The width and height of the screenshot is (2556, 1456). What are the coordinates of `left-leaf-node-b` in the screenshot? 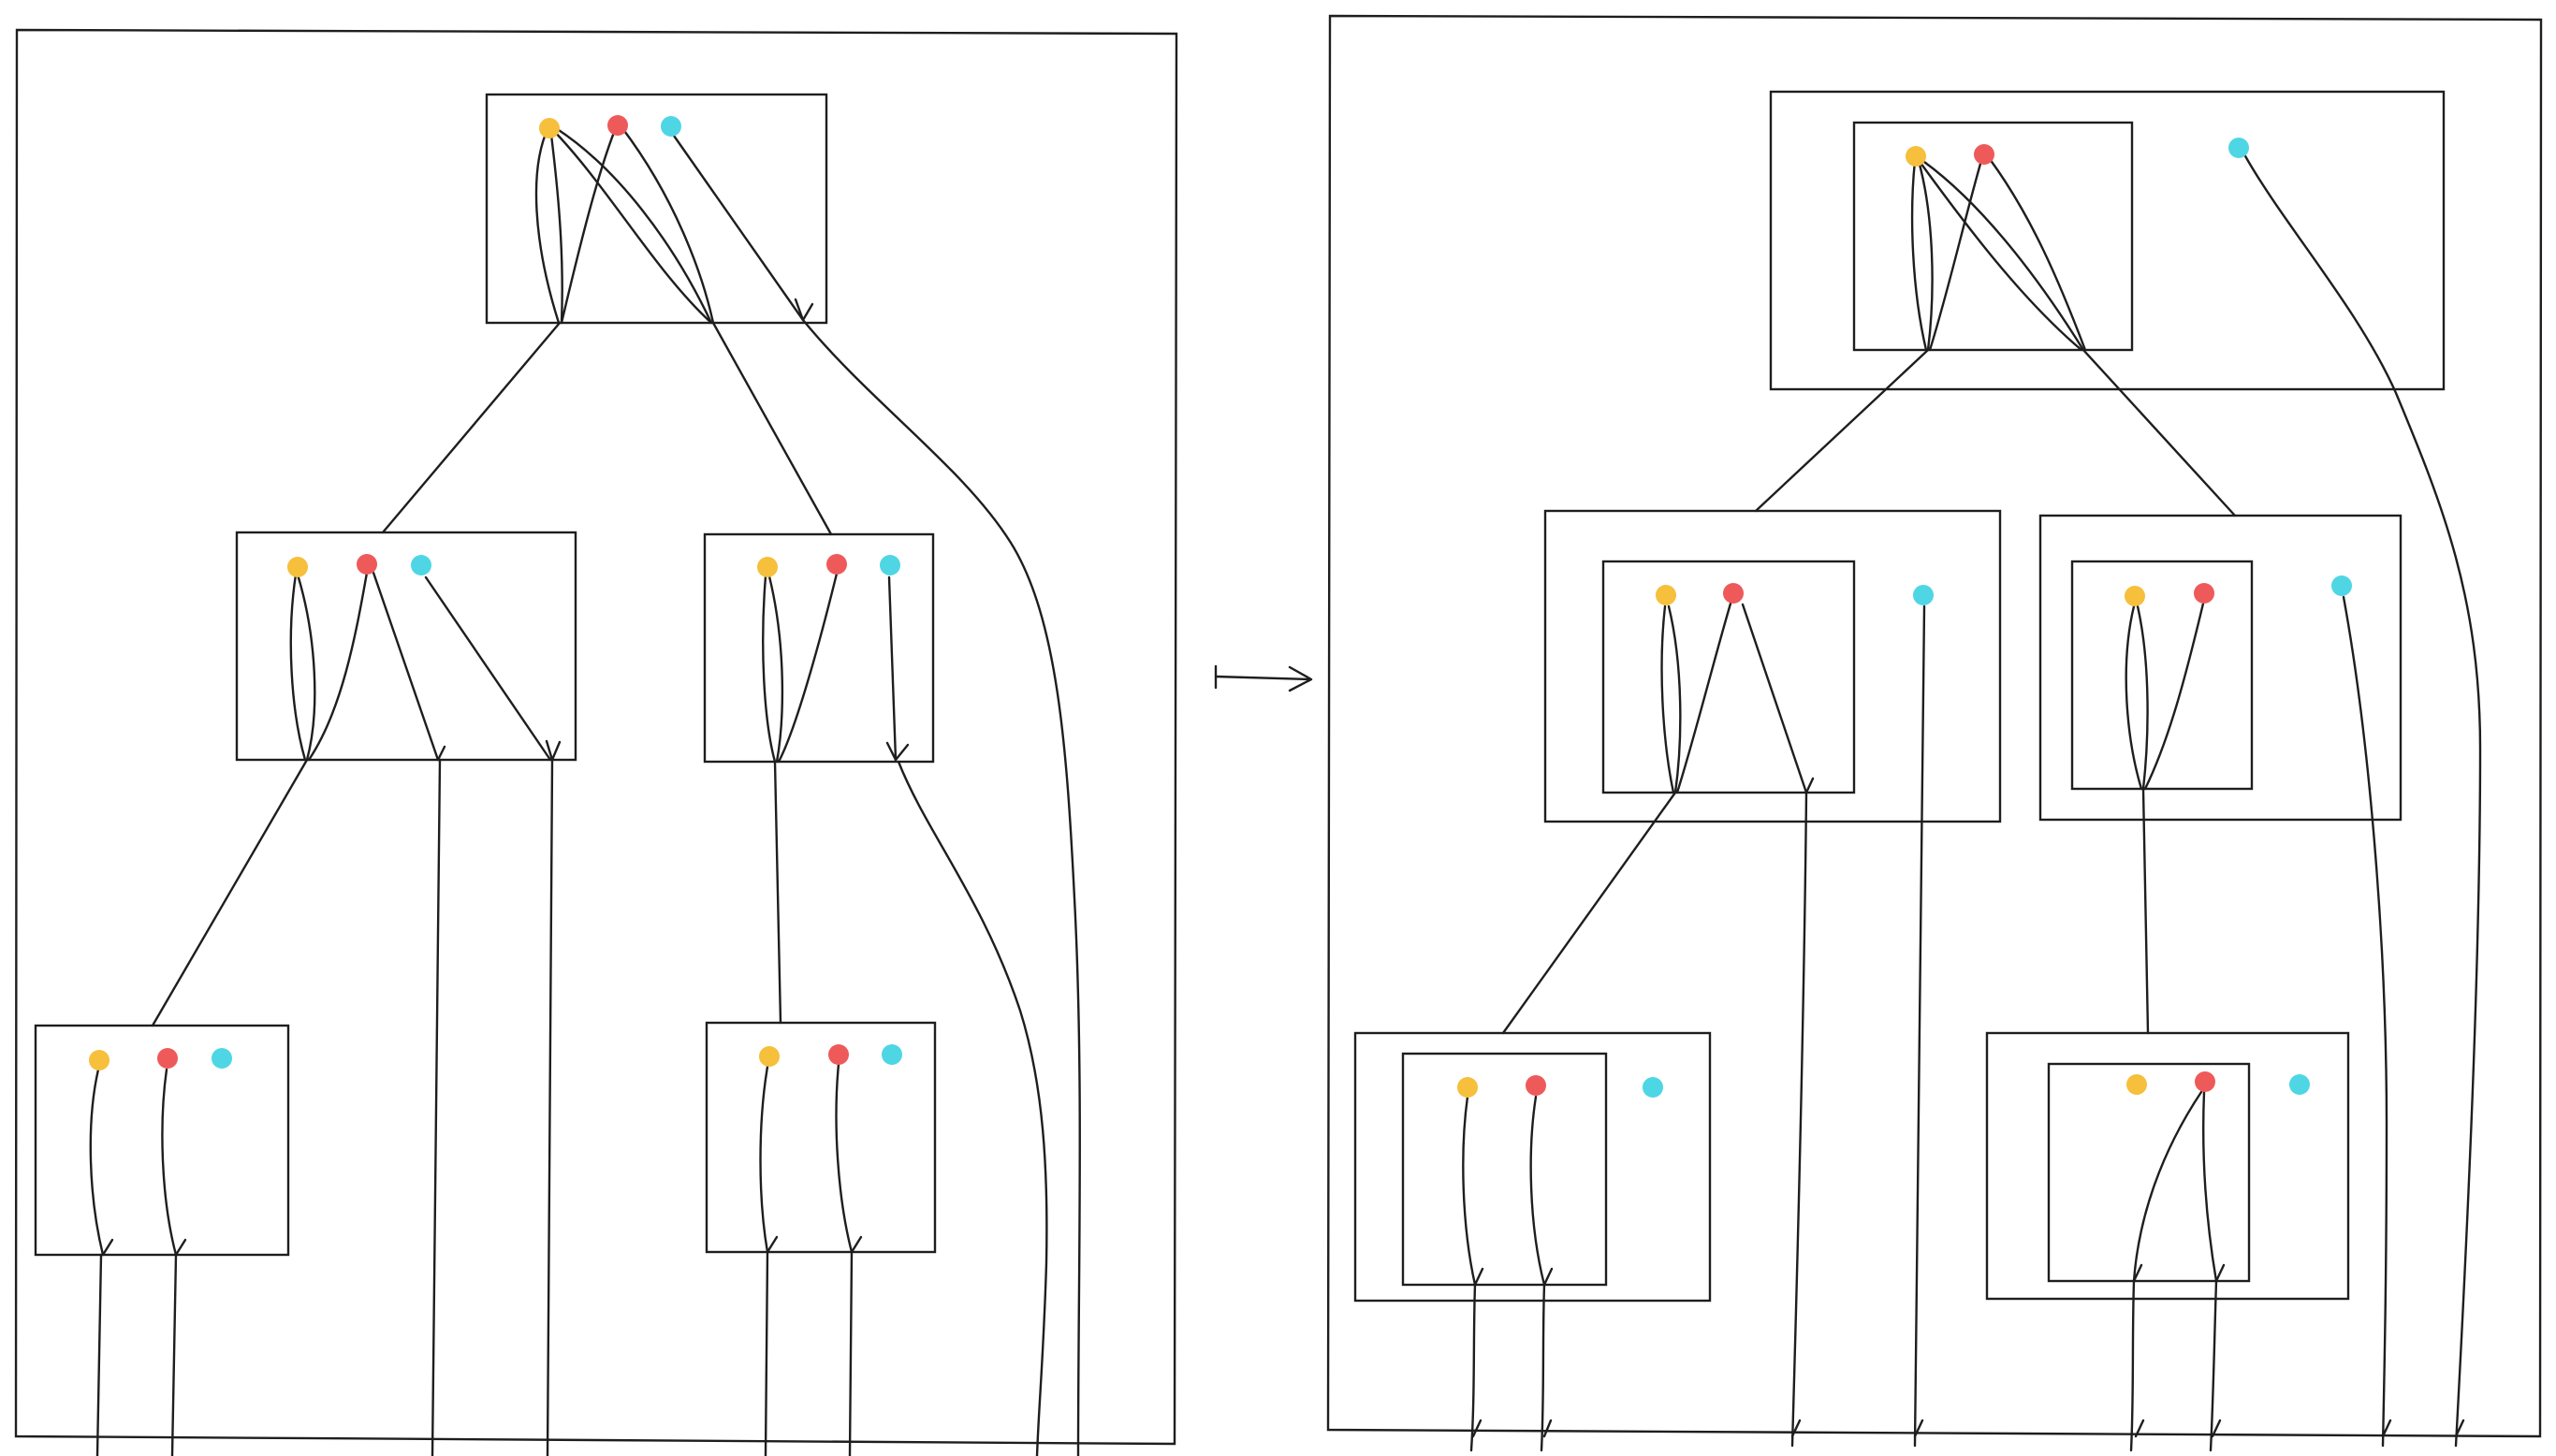 It's located at (821, 1137).